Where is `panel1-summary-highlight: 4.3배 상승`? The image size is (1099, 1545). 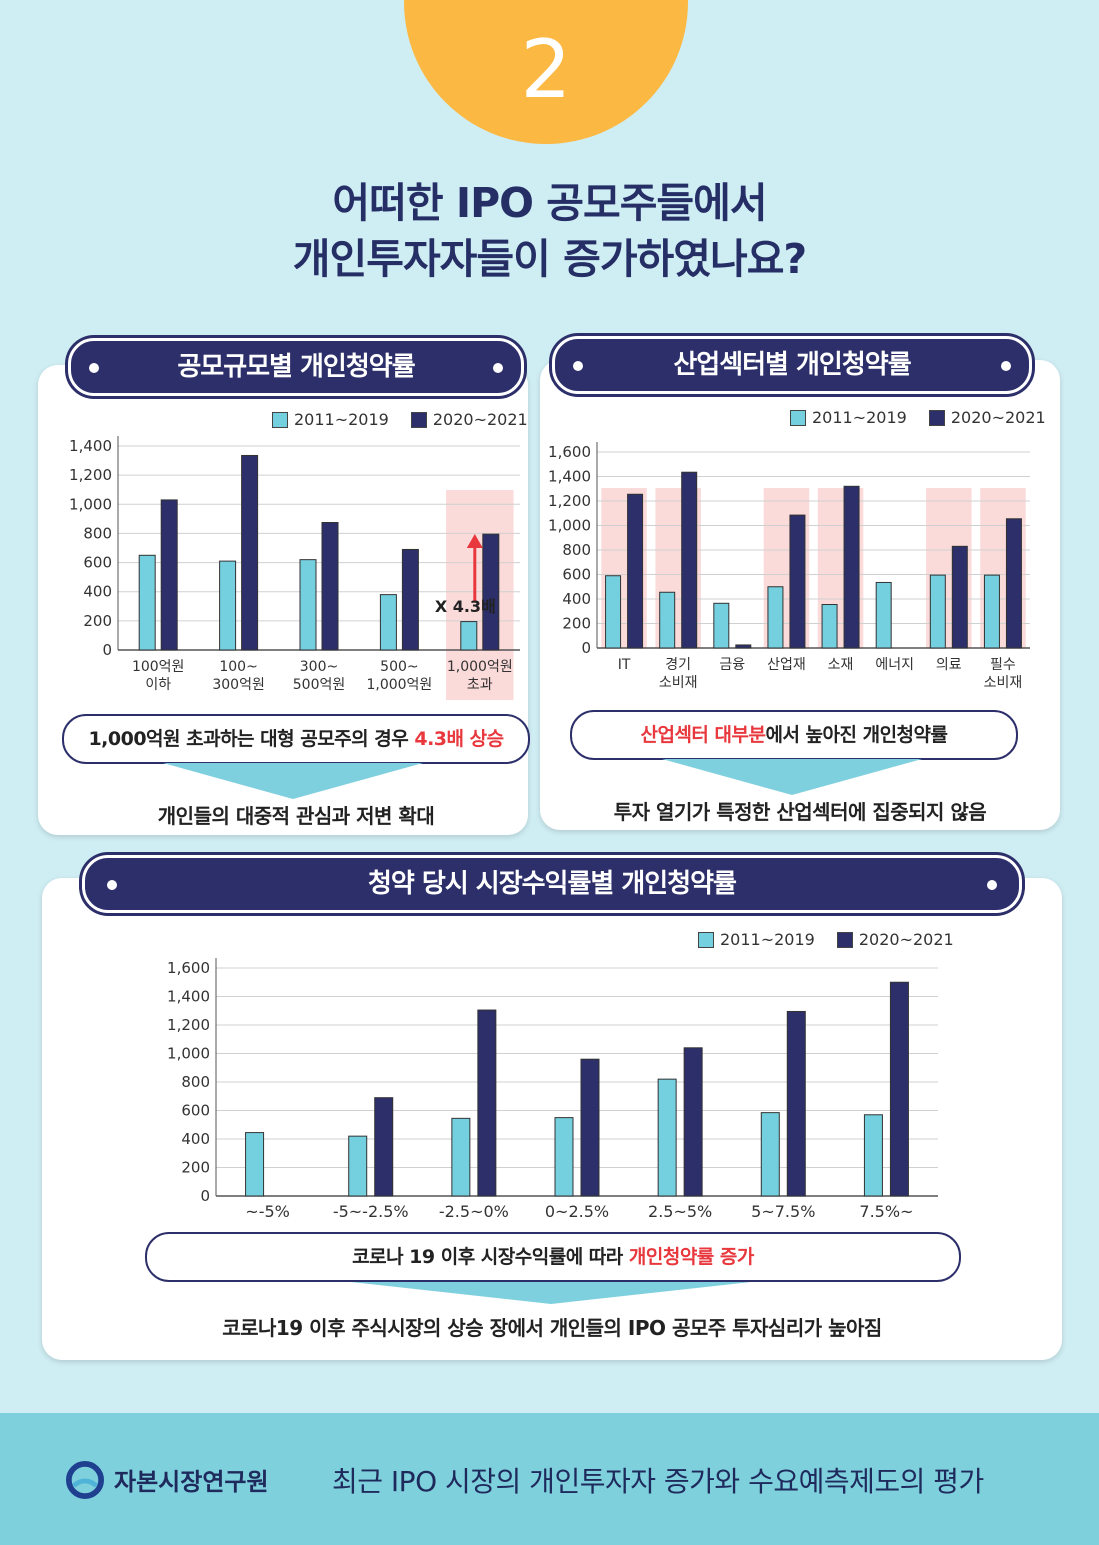
panel1-summary-highlight: 4.3배 상승 is located at coordinates (459, 739).